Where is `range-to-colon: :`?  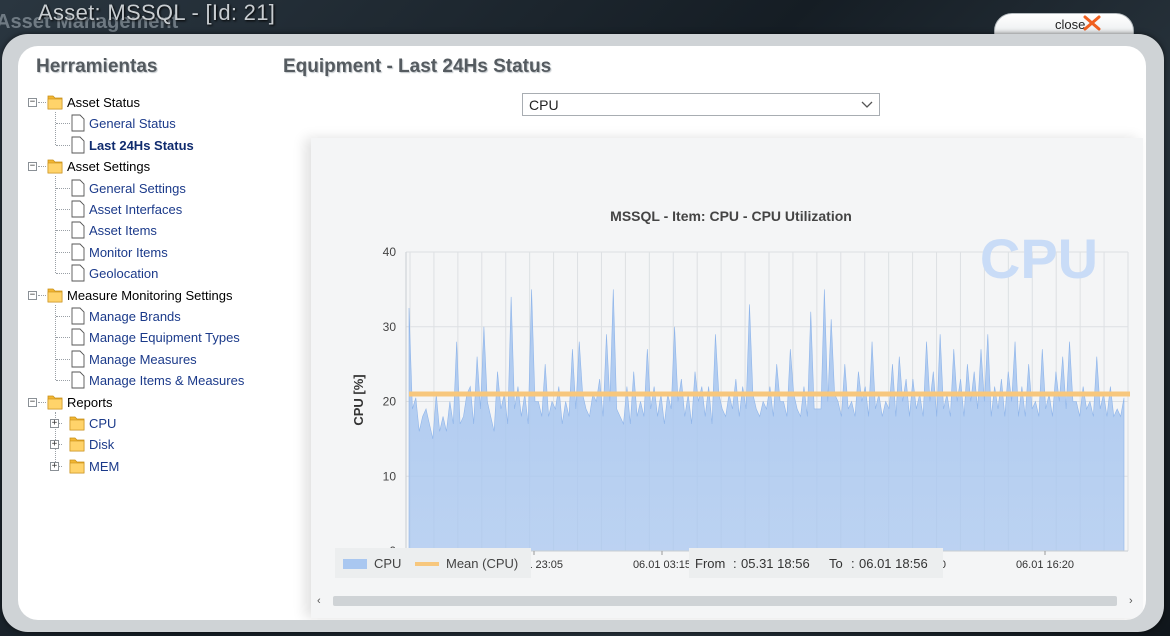
range-to-colon: : is located at coordinates (853, 563).